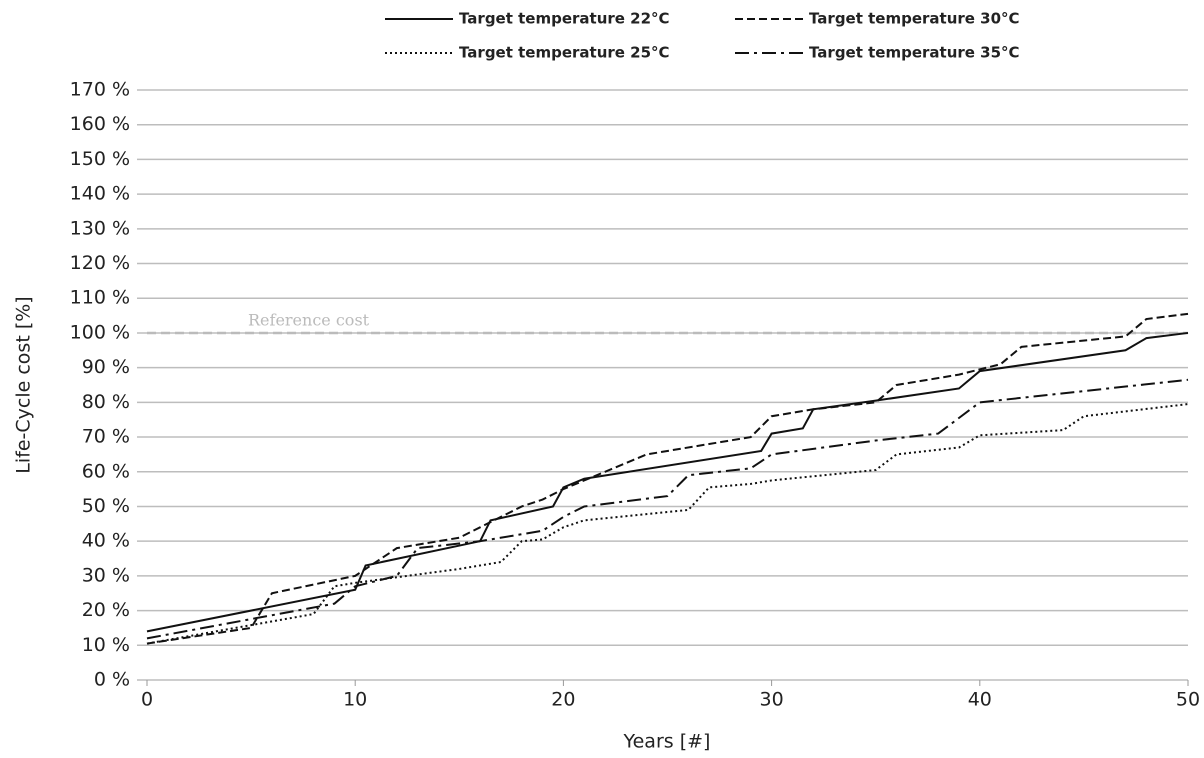 The height and width of the screenshot is (758, 1204). Describe the element at coordinates (106, 645) in the screenshot. I see `y-tick-label: 10 %` at that location.